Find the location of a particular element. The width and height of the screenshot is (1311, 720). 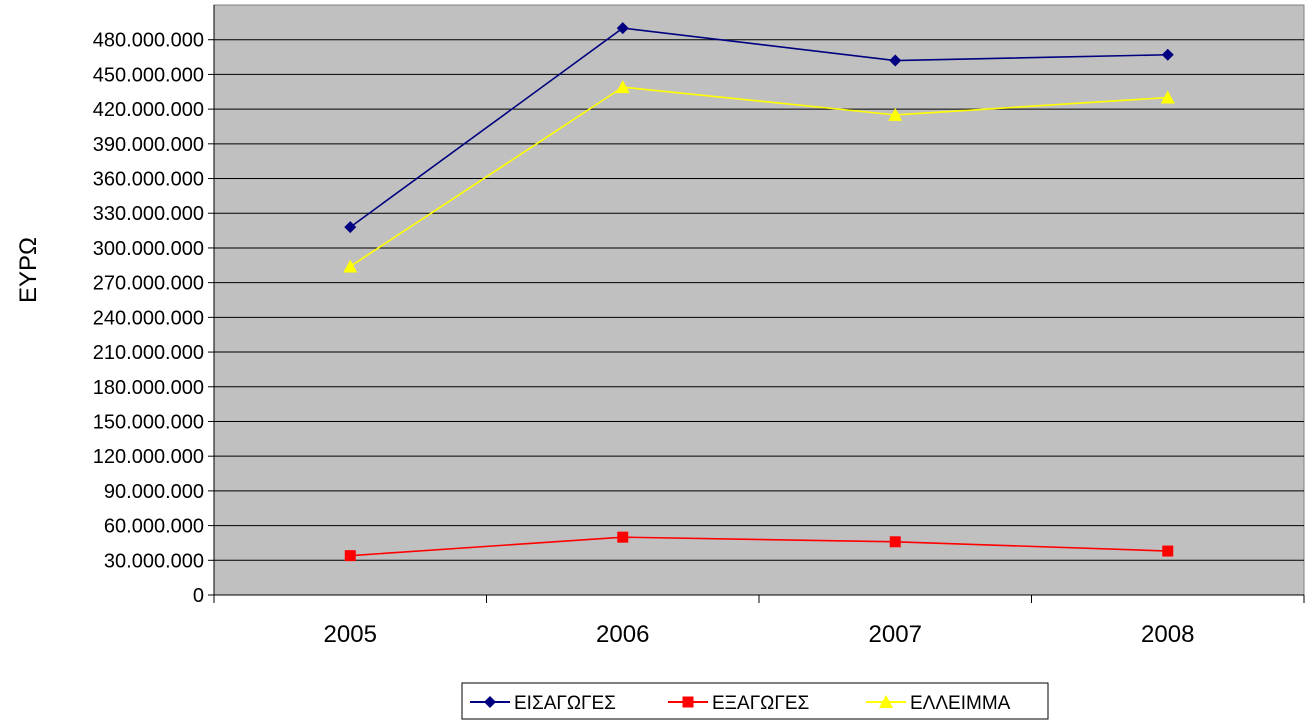

y-tick-label: 150.000.000 is located at coordinates (148, 422).